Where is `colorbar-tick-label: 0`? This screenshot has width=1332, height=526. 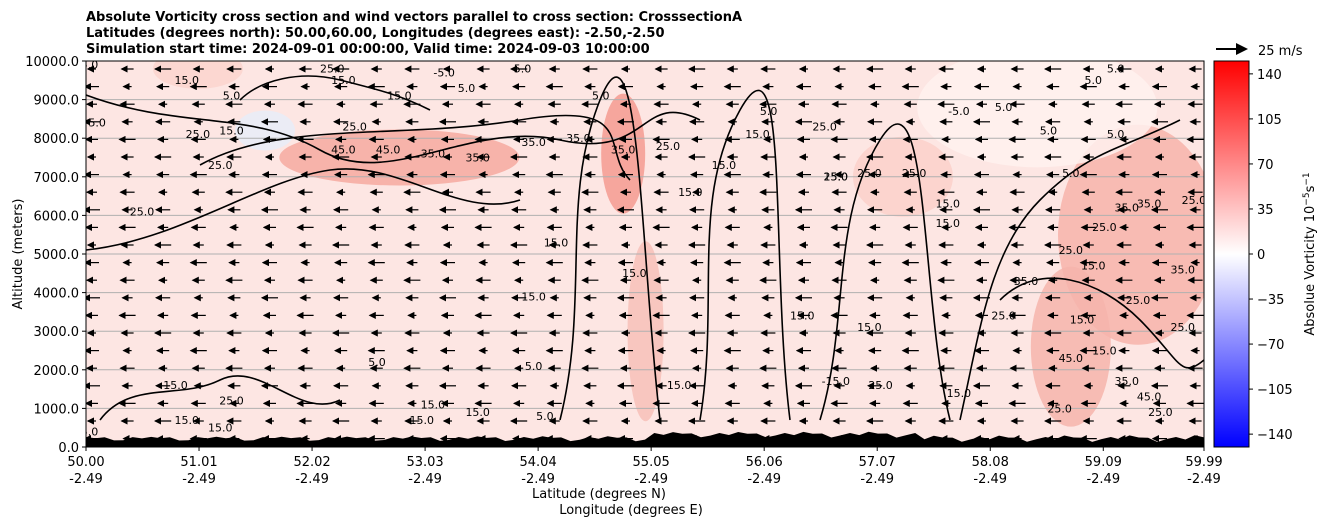 colorbar-tick-label: 0 is located at coordinates (1261, 255).